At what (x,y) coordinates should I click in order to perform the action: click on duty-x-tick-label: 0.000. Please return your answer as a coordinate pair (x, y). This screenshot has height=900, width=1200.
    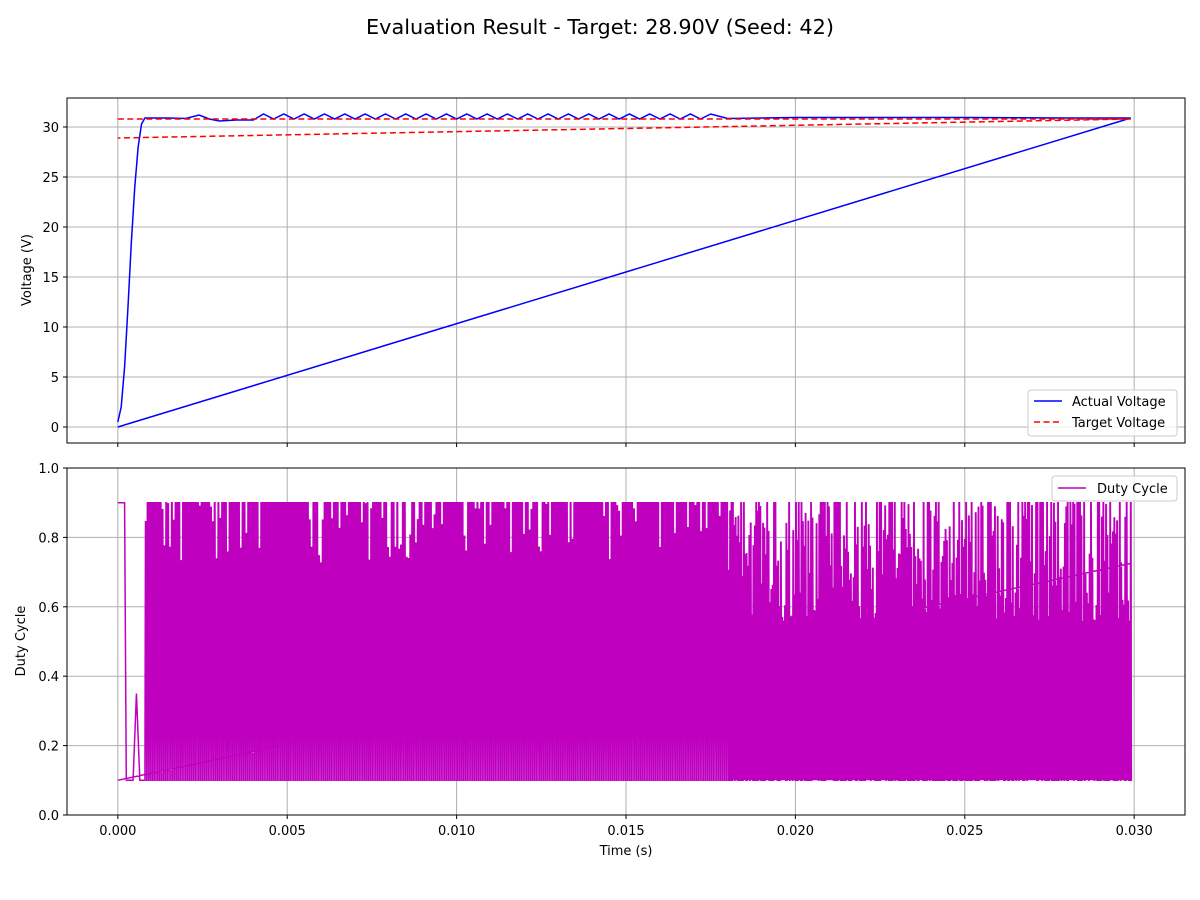
    Looking at the image, I should click on (117, 831).